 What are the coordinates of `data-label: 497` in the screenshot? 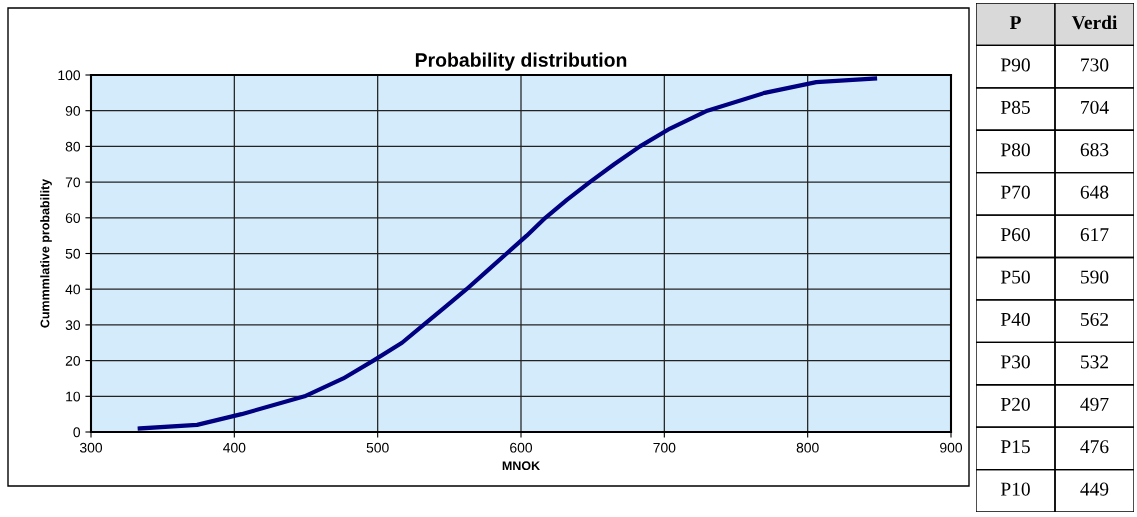 It's located at (1094, 404).